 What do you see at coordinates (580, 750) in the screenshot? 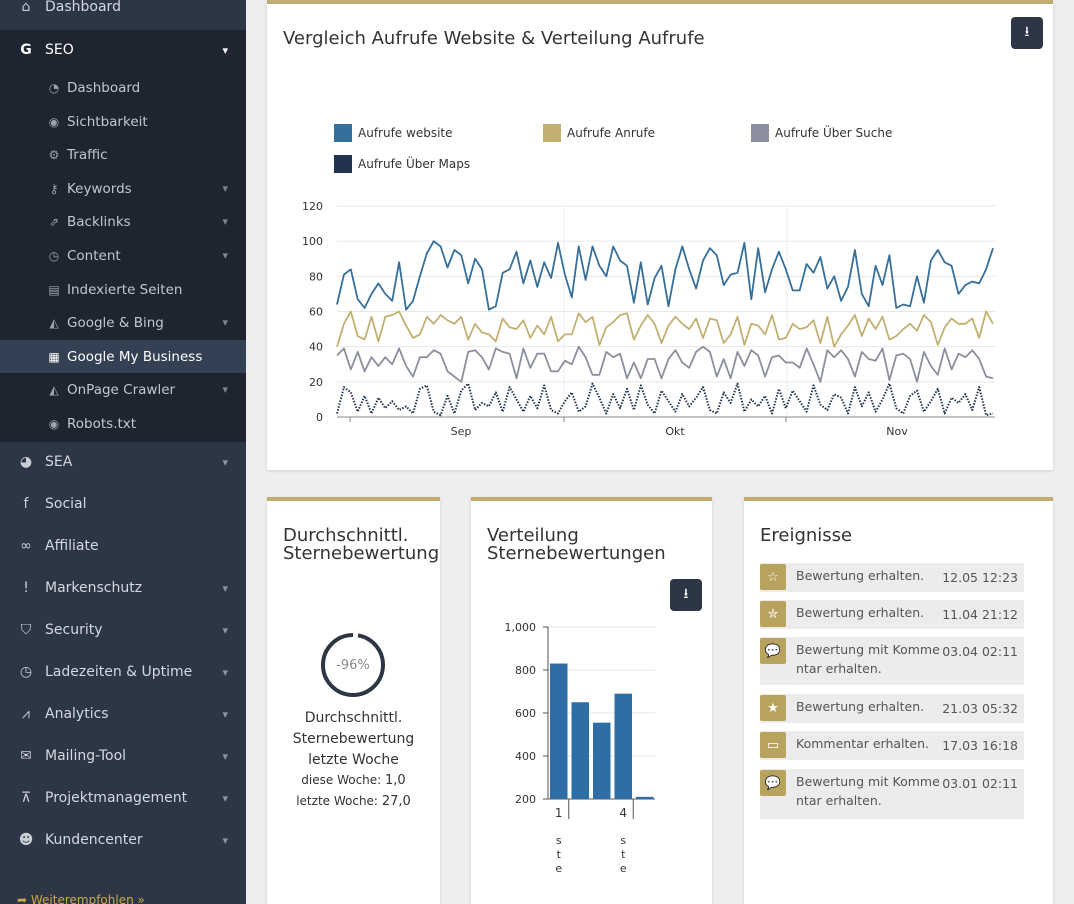
I see `bar-2-st` at bounding box center [580, 750].